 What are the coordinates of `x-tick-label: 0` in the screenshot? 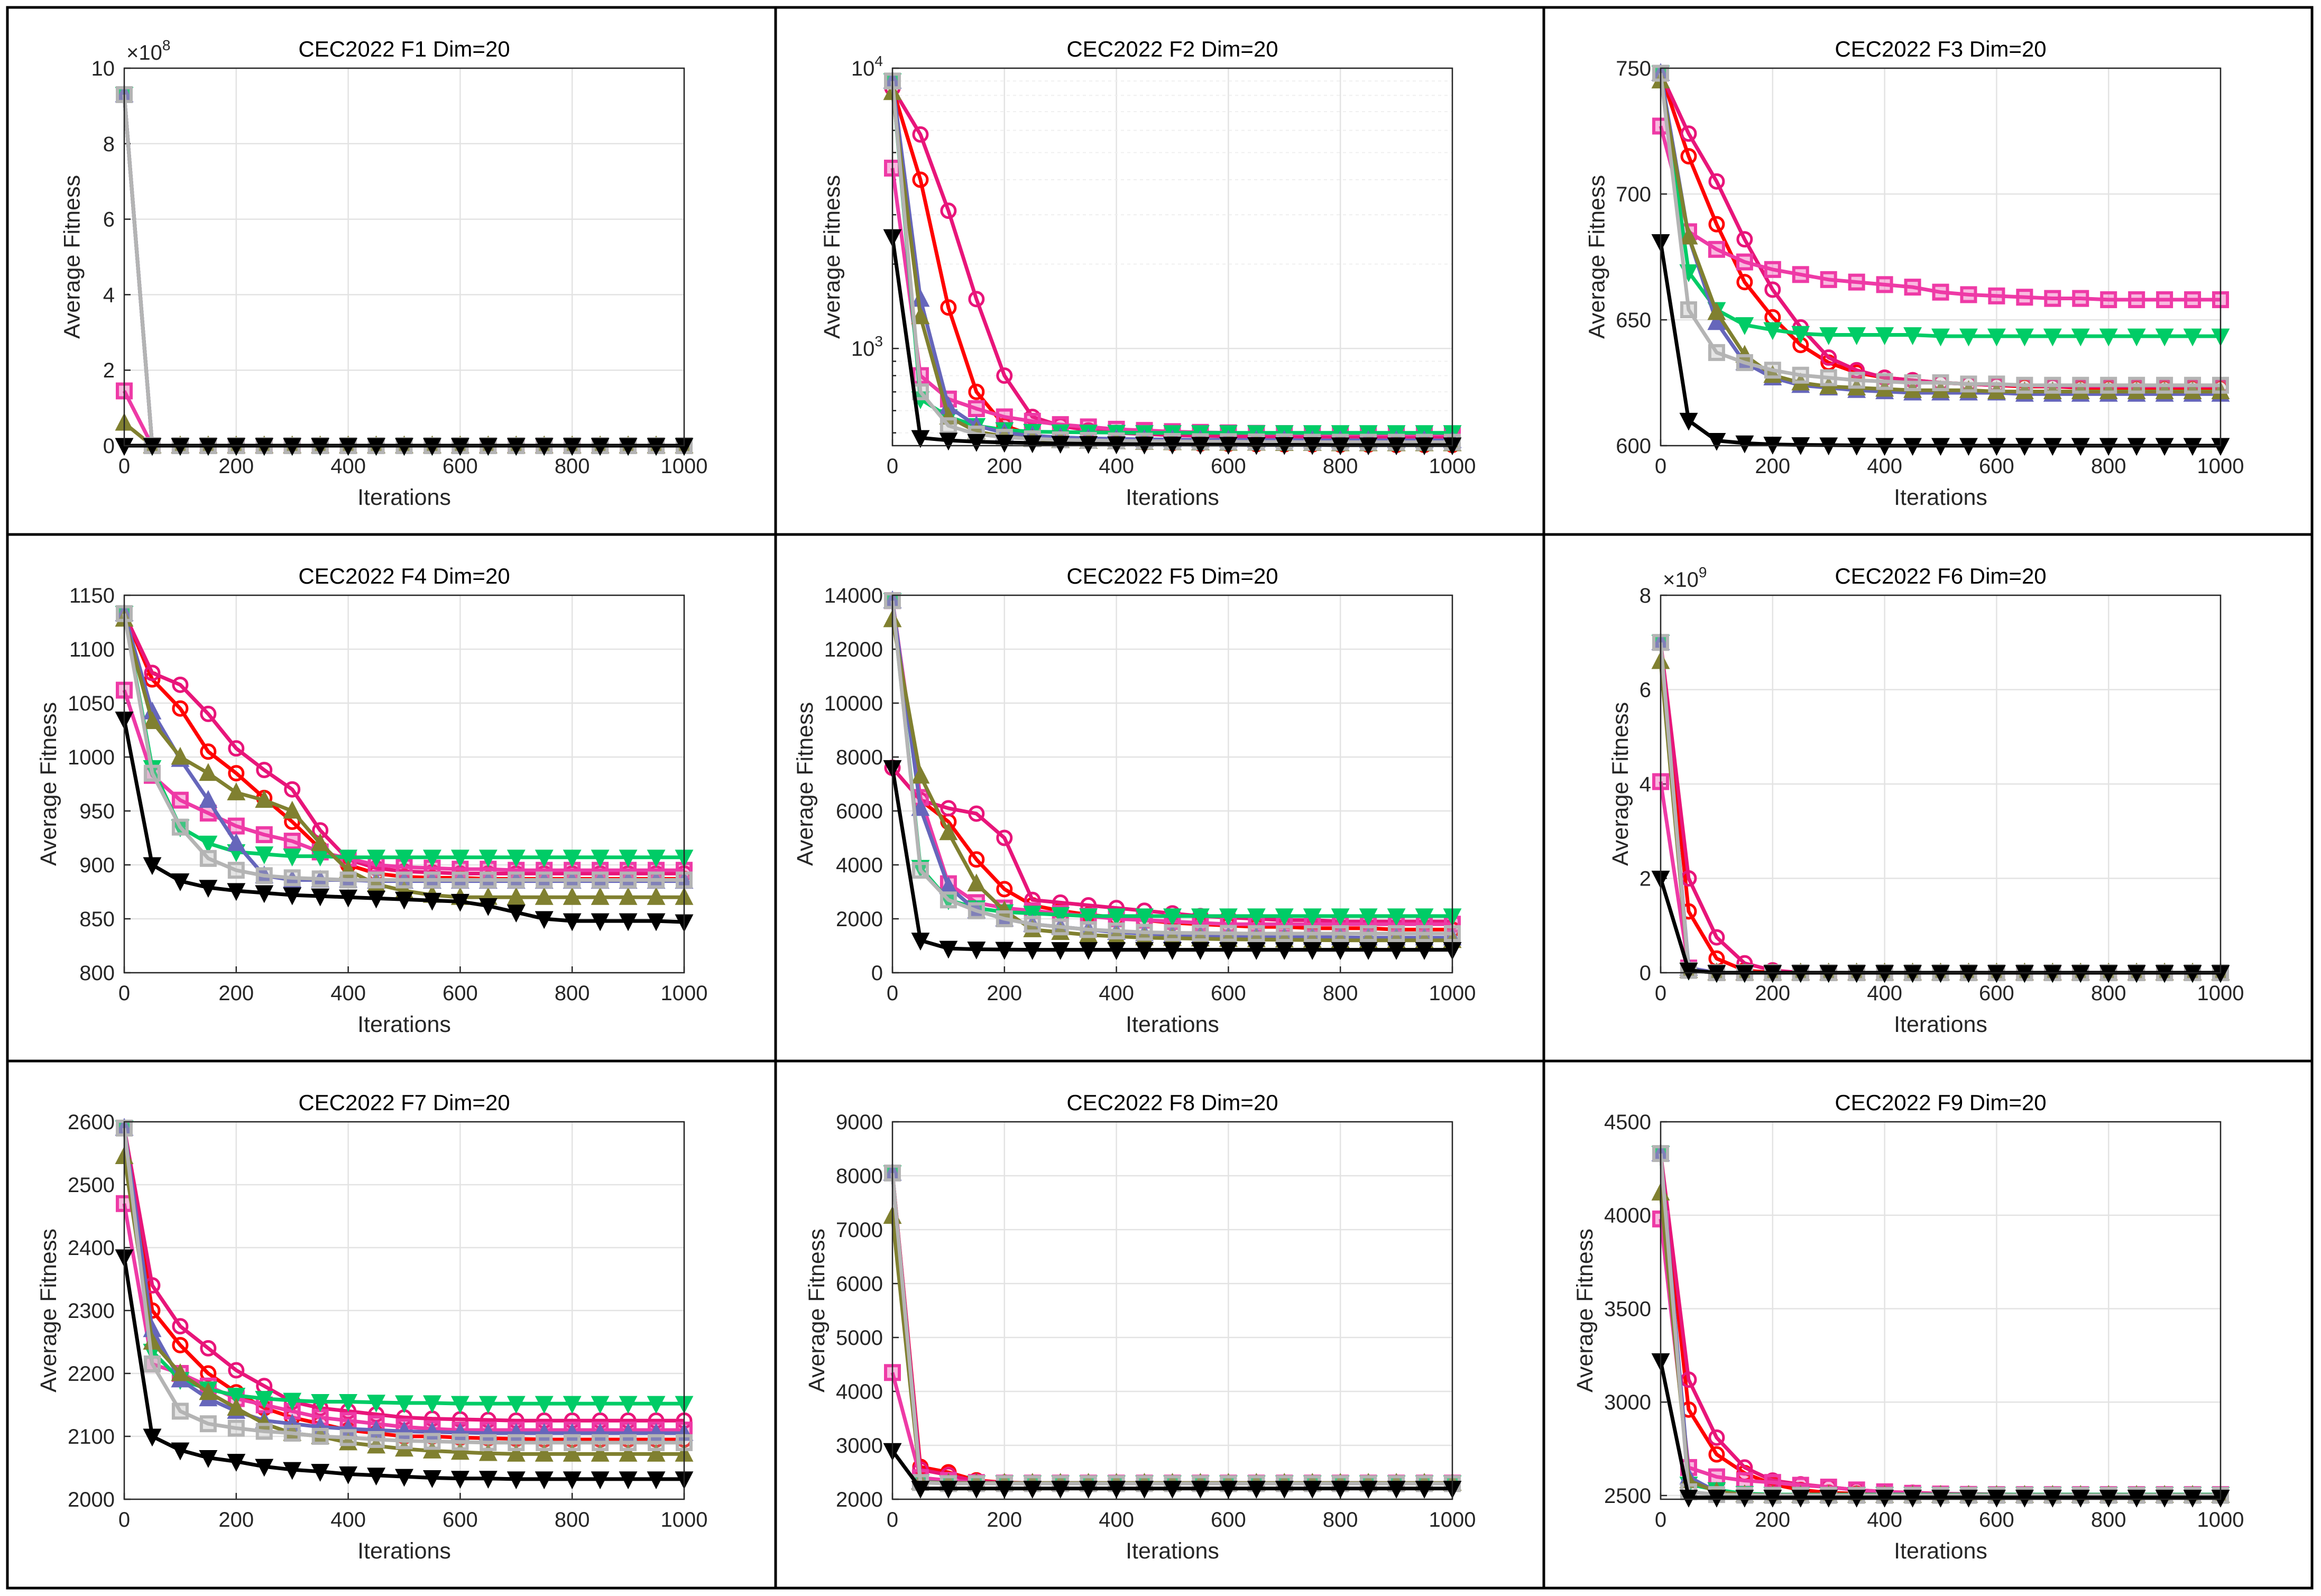 It's located at (124, 994).